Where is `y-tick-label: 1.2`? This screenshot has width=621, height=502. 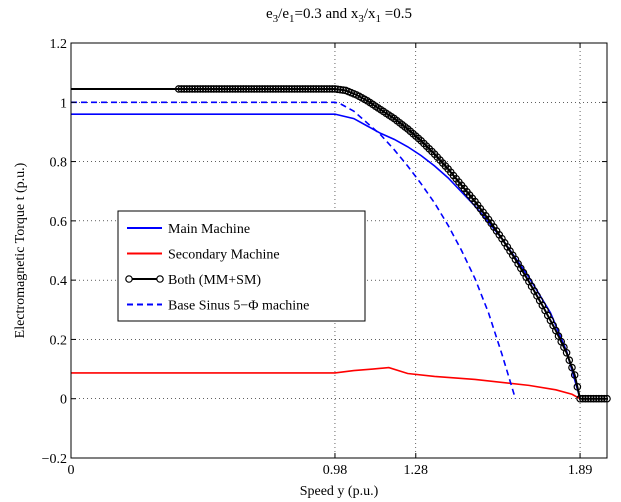 y-tick-label: 1.2 is located at coordinates (59, 44).